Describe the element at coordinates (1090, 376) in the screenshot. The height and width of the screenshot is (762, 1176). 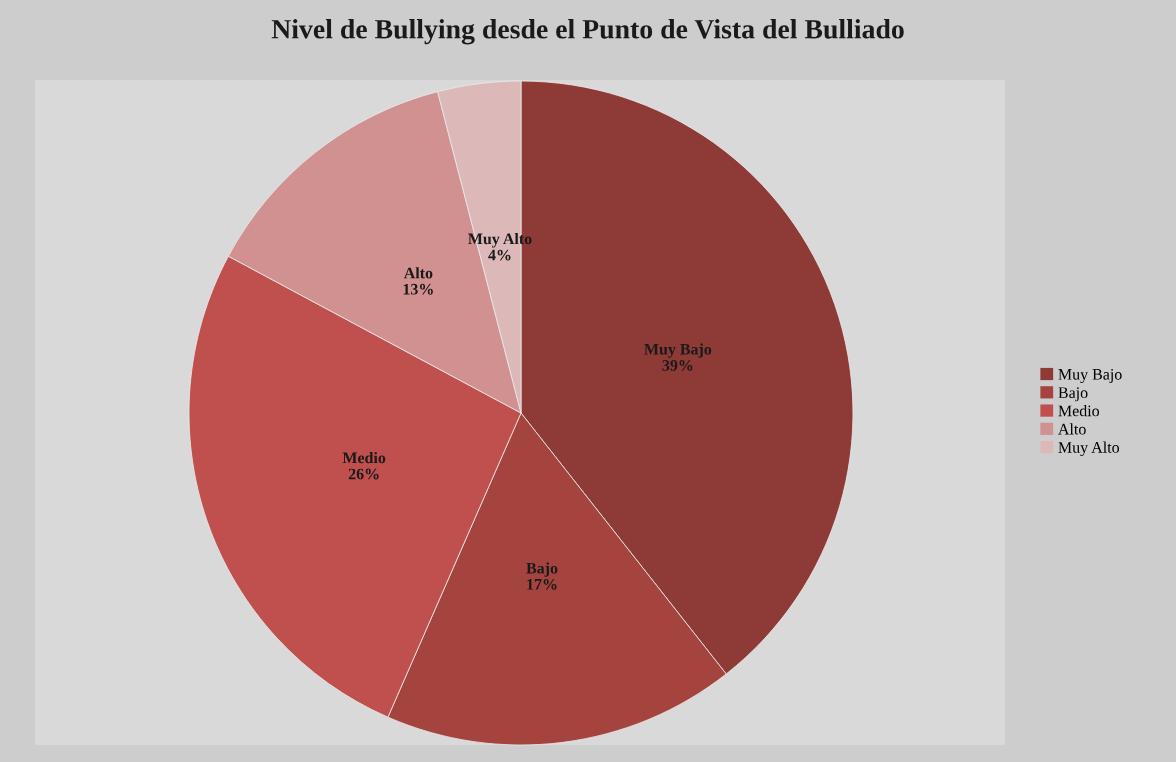
I see `legend-label: Muy Bajo` at that location.